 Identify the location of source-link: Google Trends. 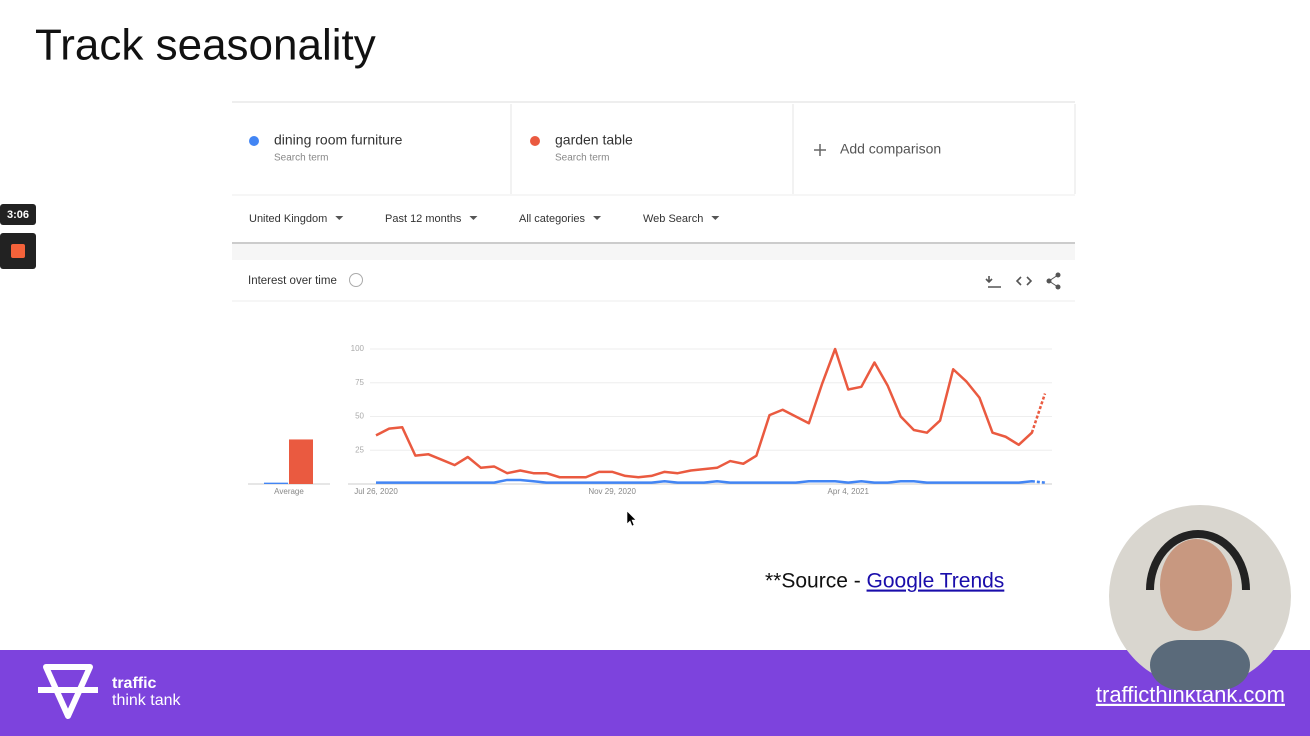
(936, 581).